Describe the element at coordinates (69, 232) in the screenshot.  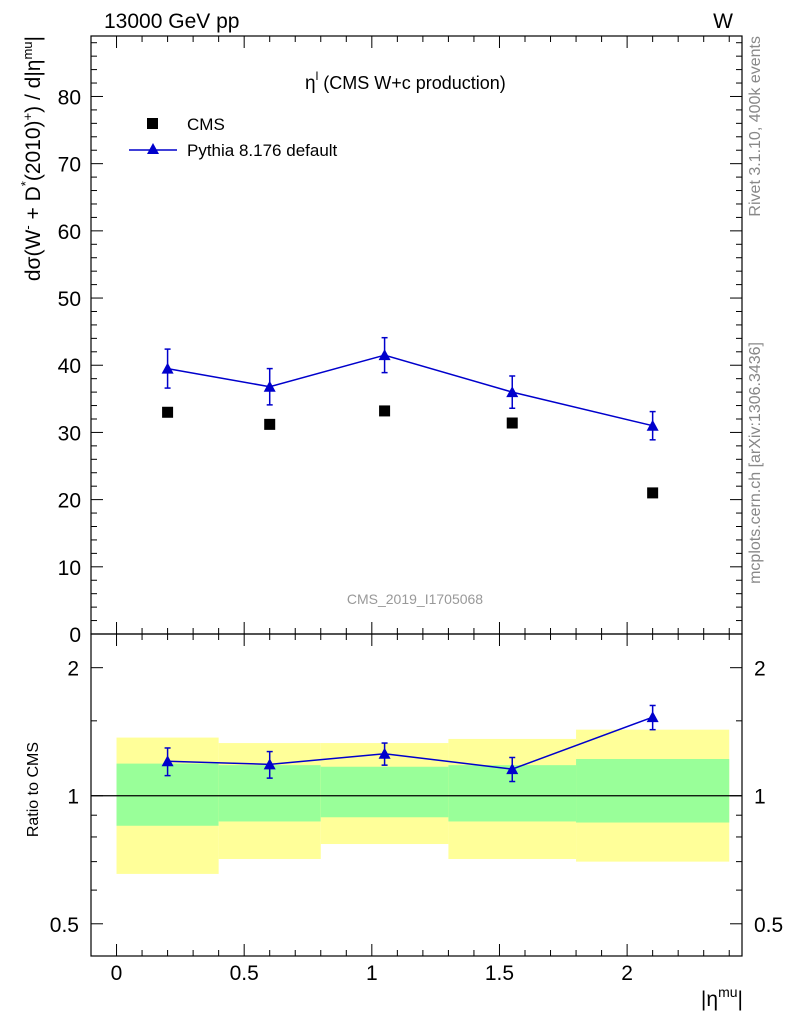
I see `main-y-tick-label: 60` at that location.